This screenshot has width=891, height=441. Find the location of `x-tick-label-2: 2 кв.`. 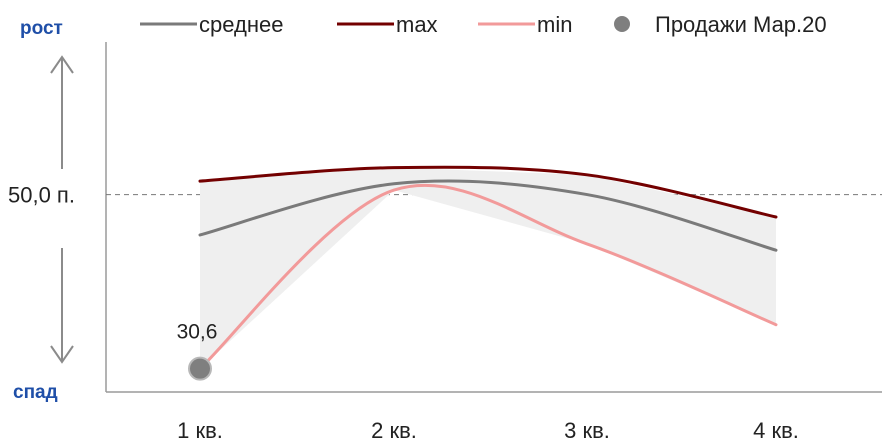

x-tick-label-2: 2 кв. is located at coordinates (394, 429).